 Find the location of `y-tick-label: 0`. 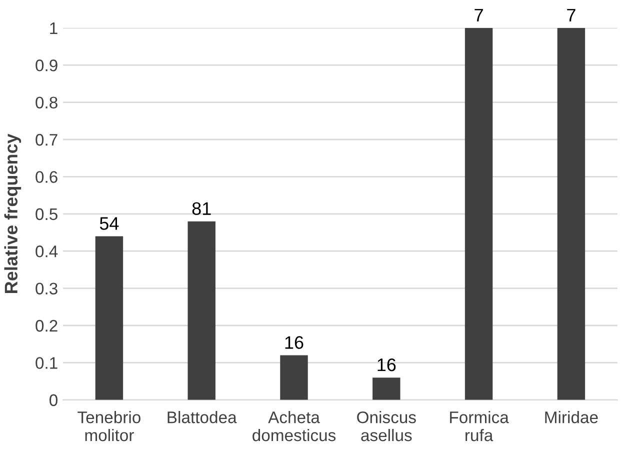

y-tick-label: 0 is located at coordinates (54, 400).